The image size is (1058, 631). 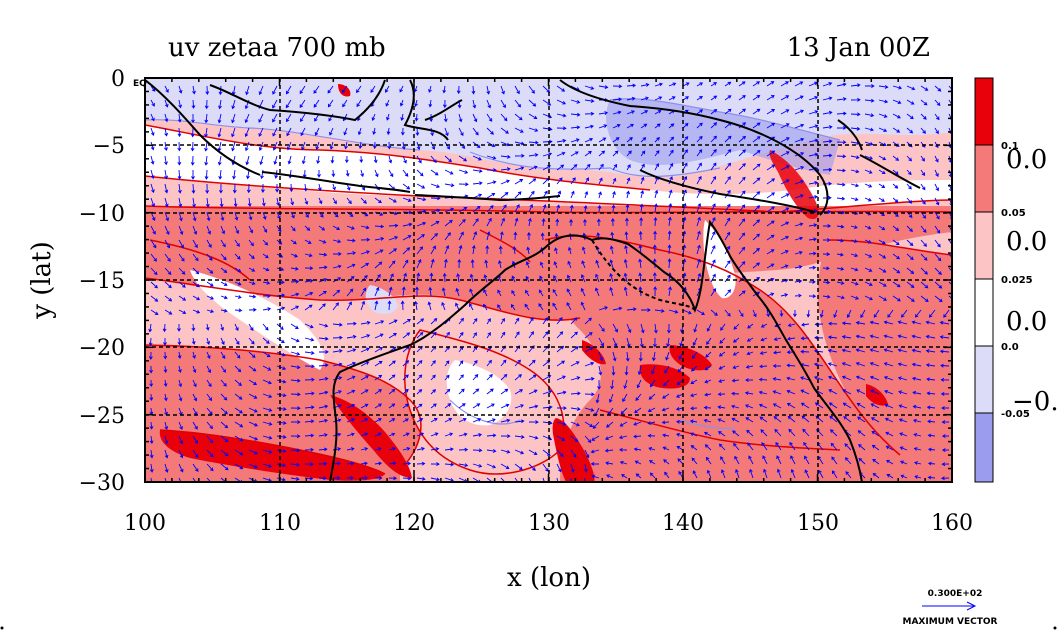 I want to click on y-tick-label: −30, so click(x=102, y=483).